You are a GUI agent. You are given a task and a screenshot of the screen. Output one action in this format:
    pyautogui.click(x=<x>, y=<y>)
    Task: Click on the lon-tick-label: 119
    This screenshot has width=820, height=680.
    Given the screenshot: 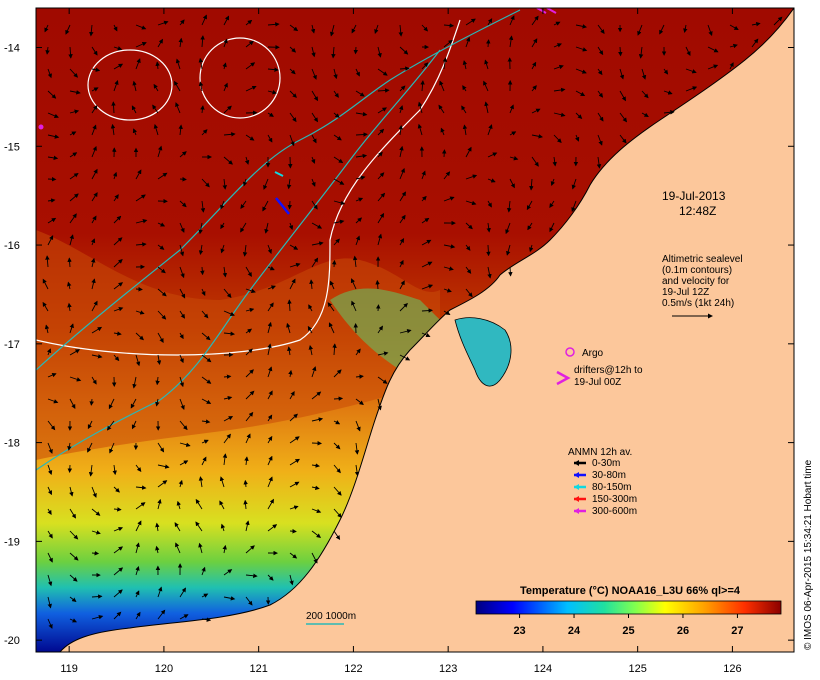 What is the action you would take?
    pyautogui.click(x=69, y=669)
    